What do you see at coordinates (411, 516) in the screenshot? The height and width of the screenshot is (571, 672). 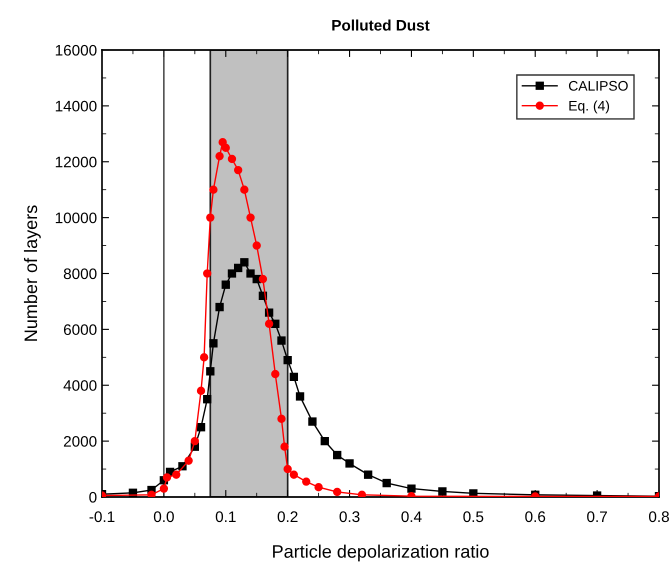 I see `x-tick-label: 0.4` at bounding box center [411, 516].